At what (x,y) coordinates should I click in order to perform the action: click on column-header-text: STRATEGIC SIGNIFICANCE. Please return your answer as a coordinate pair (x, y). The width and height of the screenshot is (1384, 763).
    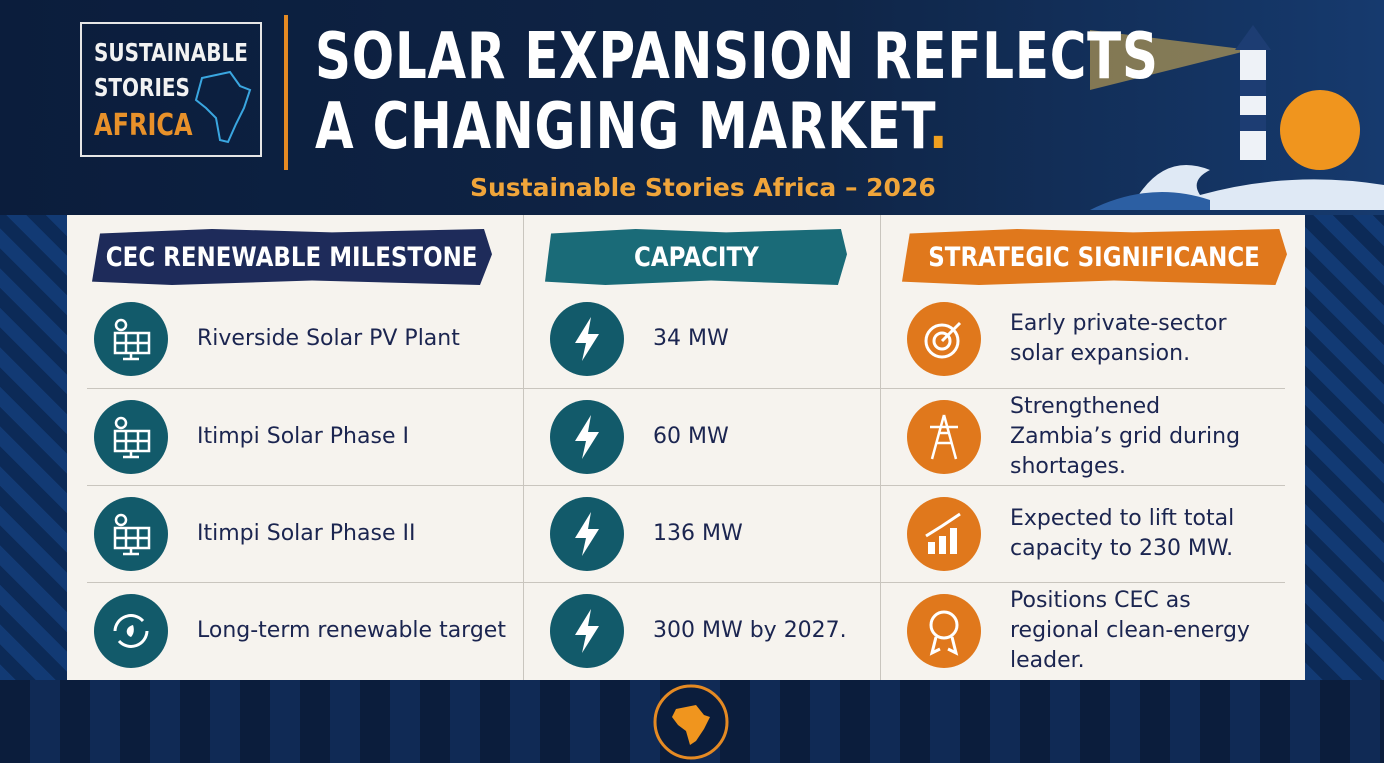
    Looking at the image, I should click on (1094, 257).